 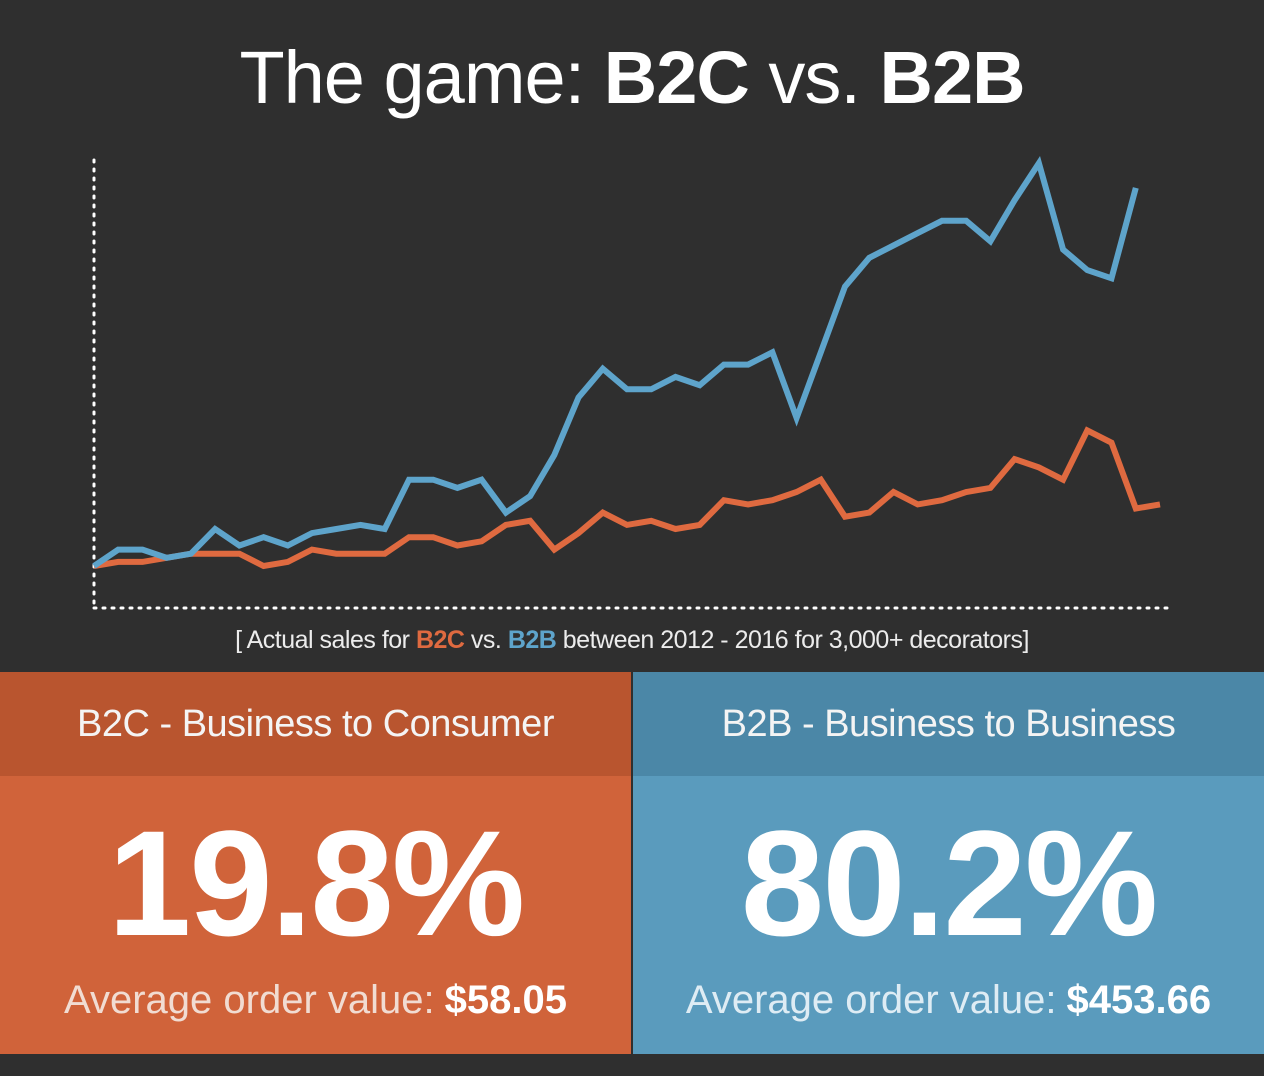 What do you see at coordinates (676, 77) in the screenshot?
I see `title-left: B2C` at bounding box center [676, 77].